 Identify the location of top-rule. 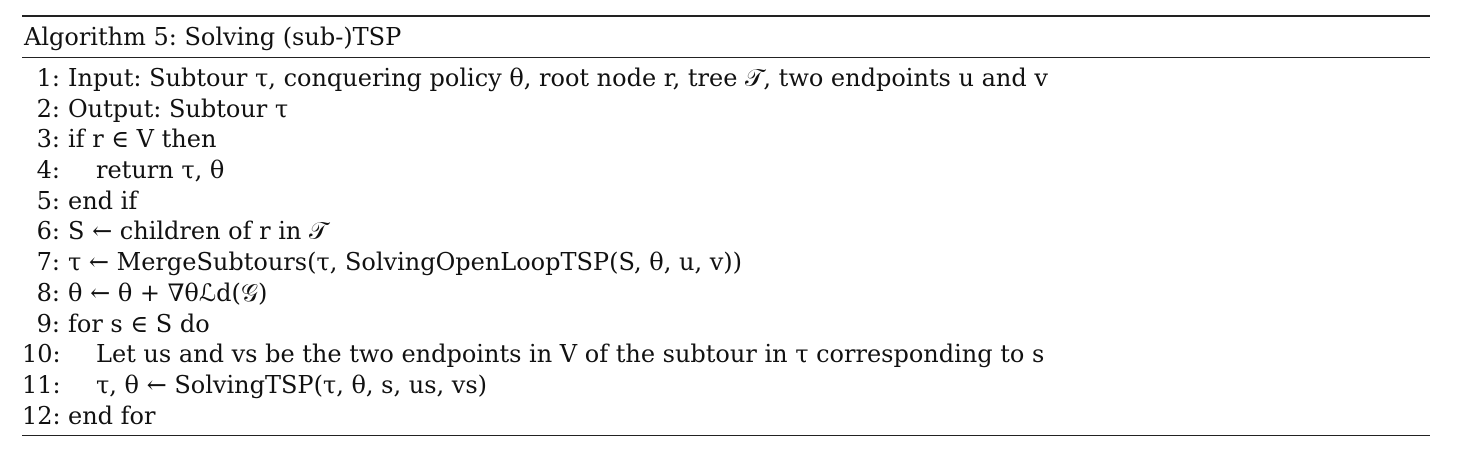
(726, 16).